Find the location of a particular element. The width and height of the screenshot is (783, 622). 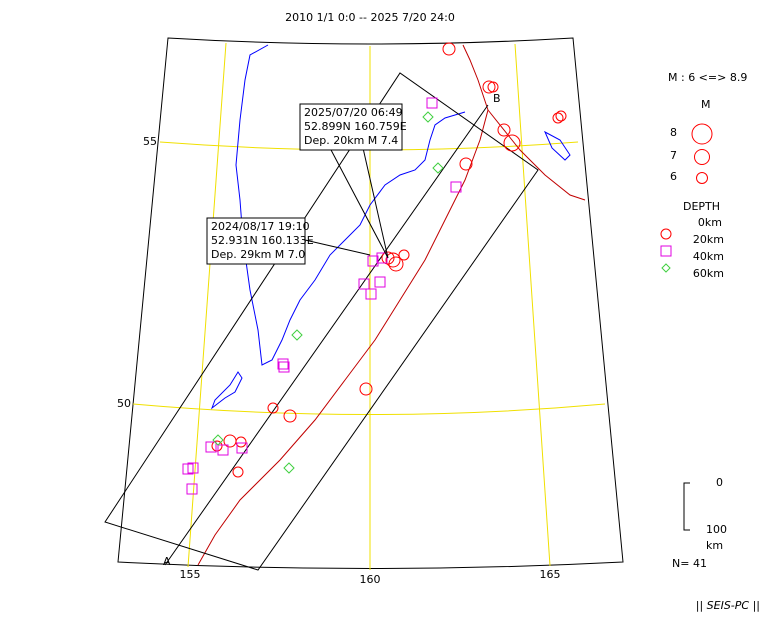

legend-label: 20km is located at coordinates (708, 239).